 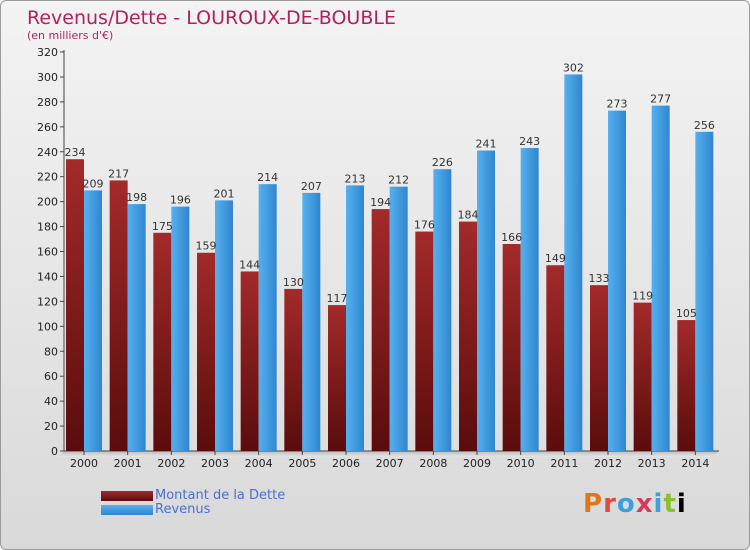 I want to click on data-label-debt: 117, so click(x=337, y=298).